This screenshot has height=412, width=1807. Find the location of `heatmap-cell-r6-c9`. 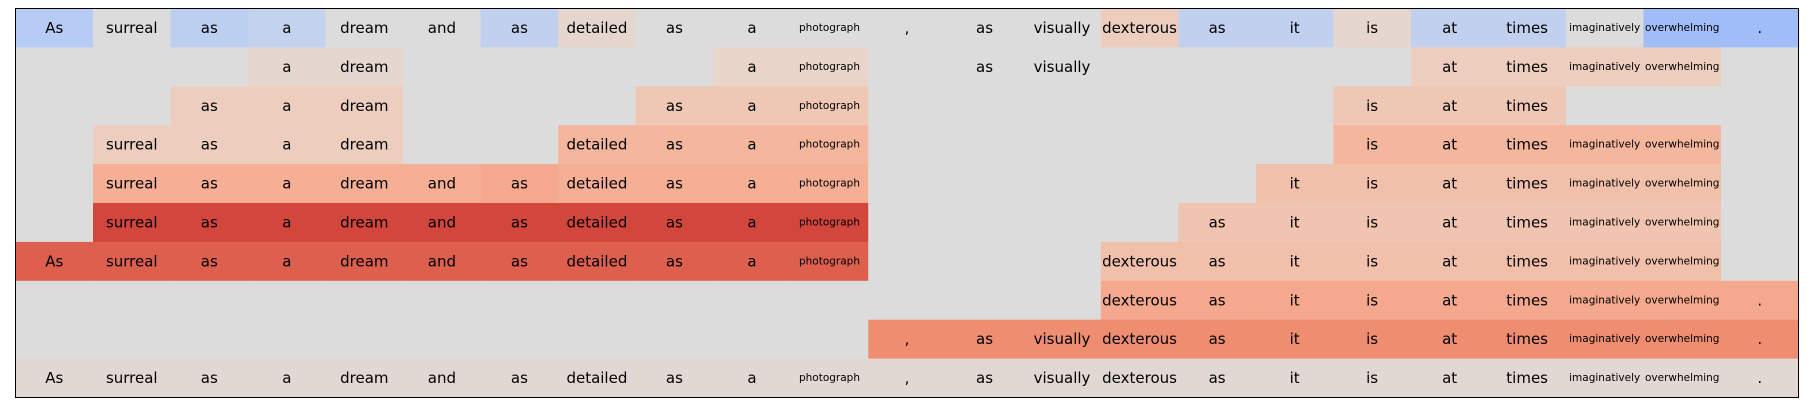

heatmap-cell-r6-c9 is located at coordinates (752, 261).